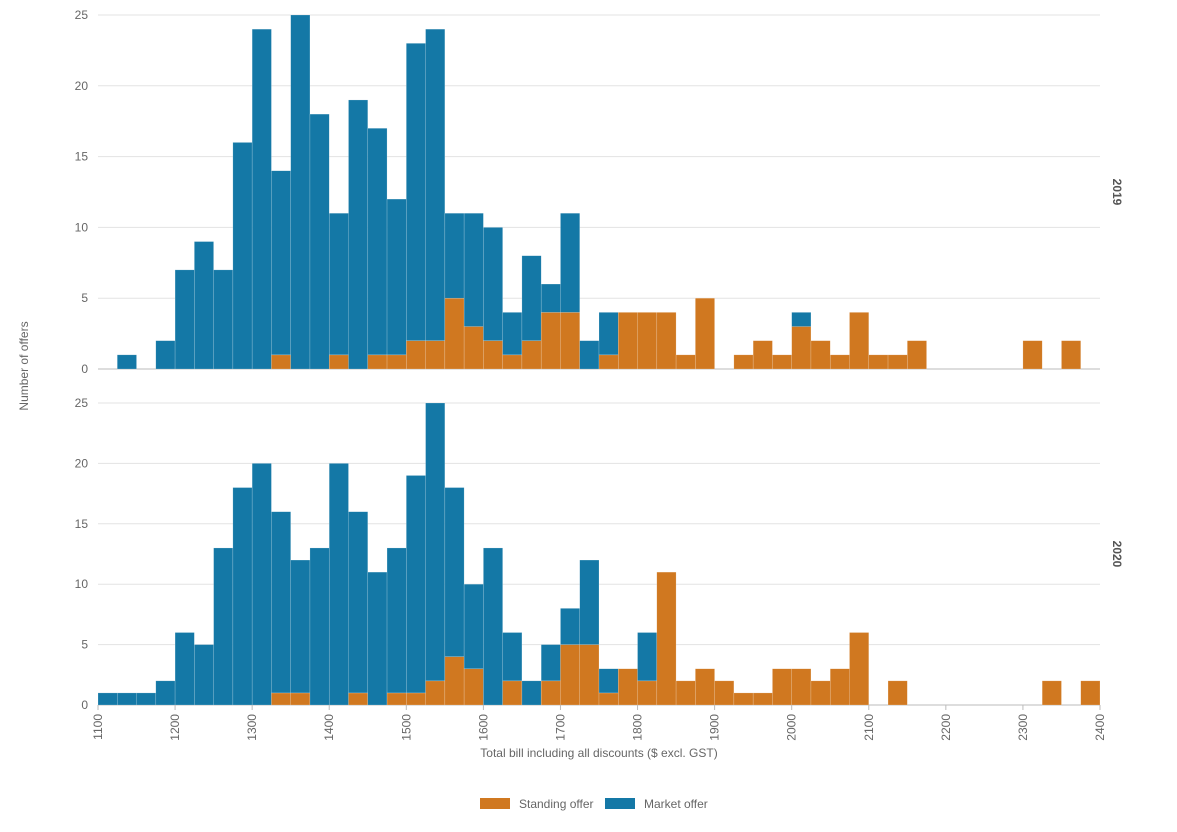 Image resolution: width=1177 pixels, height=832 pixels. Describe the element at coordinates (676, 804) in the screenshot. I see `legend-label: Market offer` at that location.